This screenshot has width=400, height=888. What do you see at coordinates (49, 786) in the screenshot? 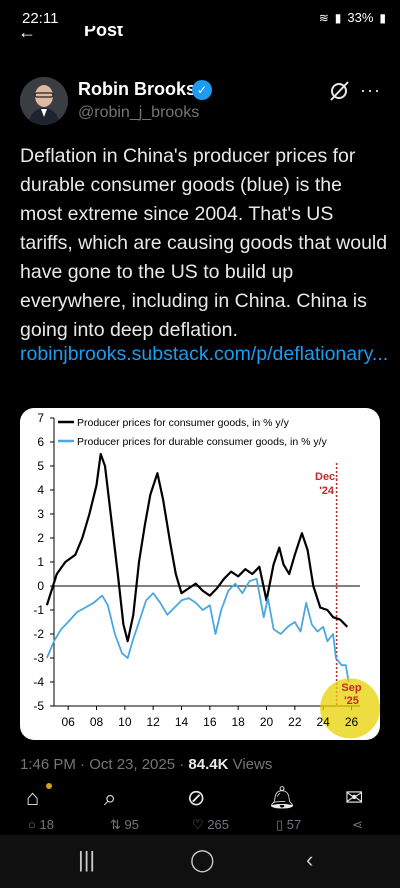
I see `notification-dot` at bounding box center [49, 786].